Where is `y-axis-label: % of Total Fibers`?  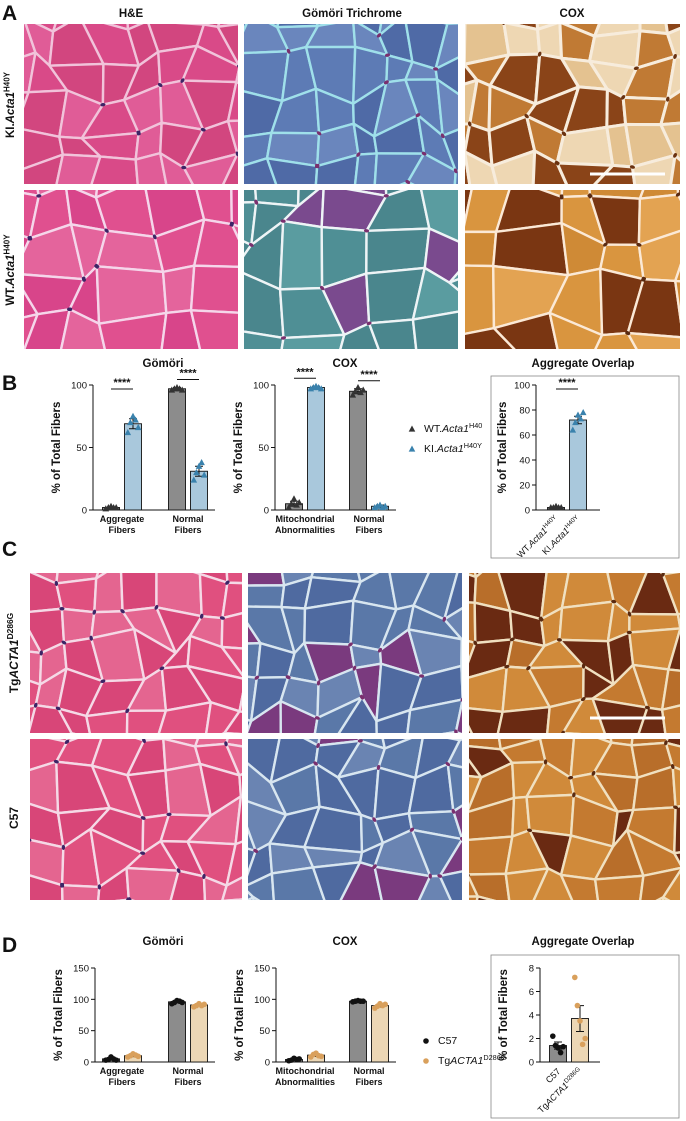
y-axis-label: % of Total Fibers is located at coordinates (503, 448).